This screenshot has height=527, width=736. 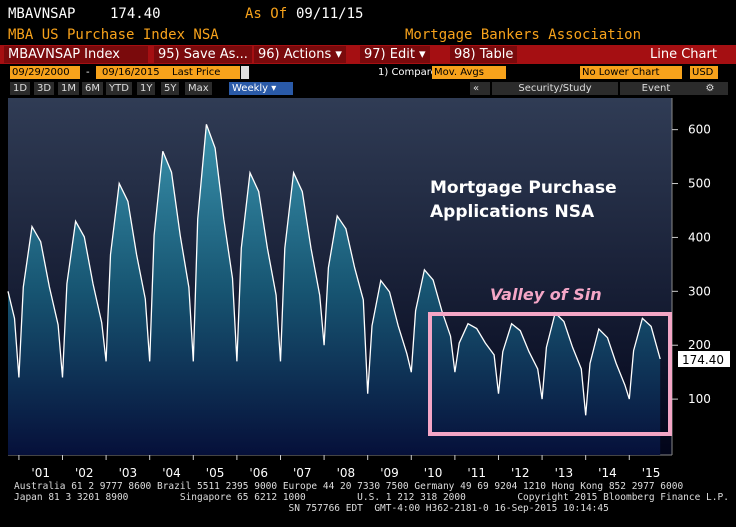 I want to click on as-of-date: 09/11/15, so click(x=330, y=14).